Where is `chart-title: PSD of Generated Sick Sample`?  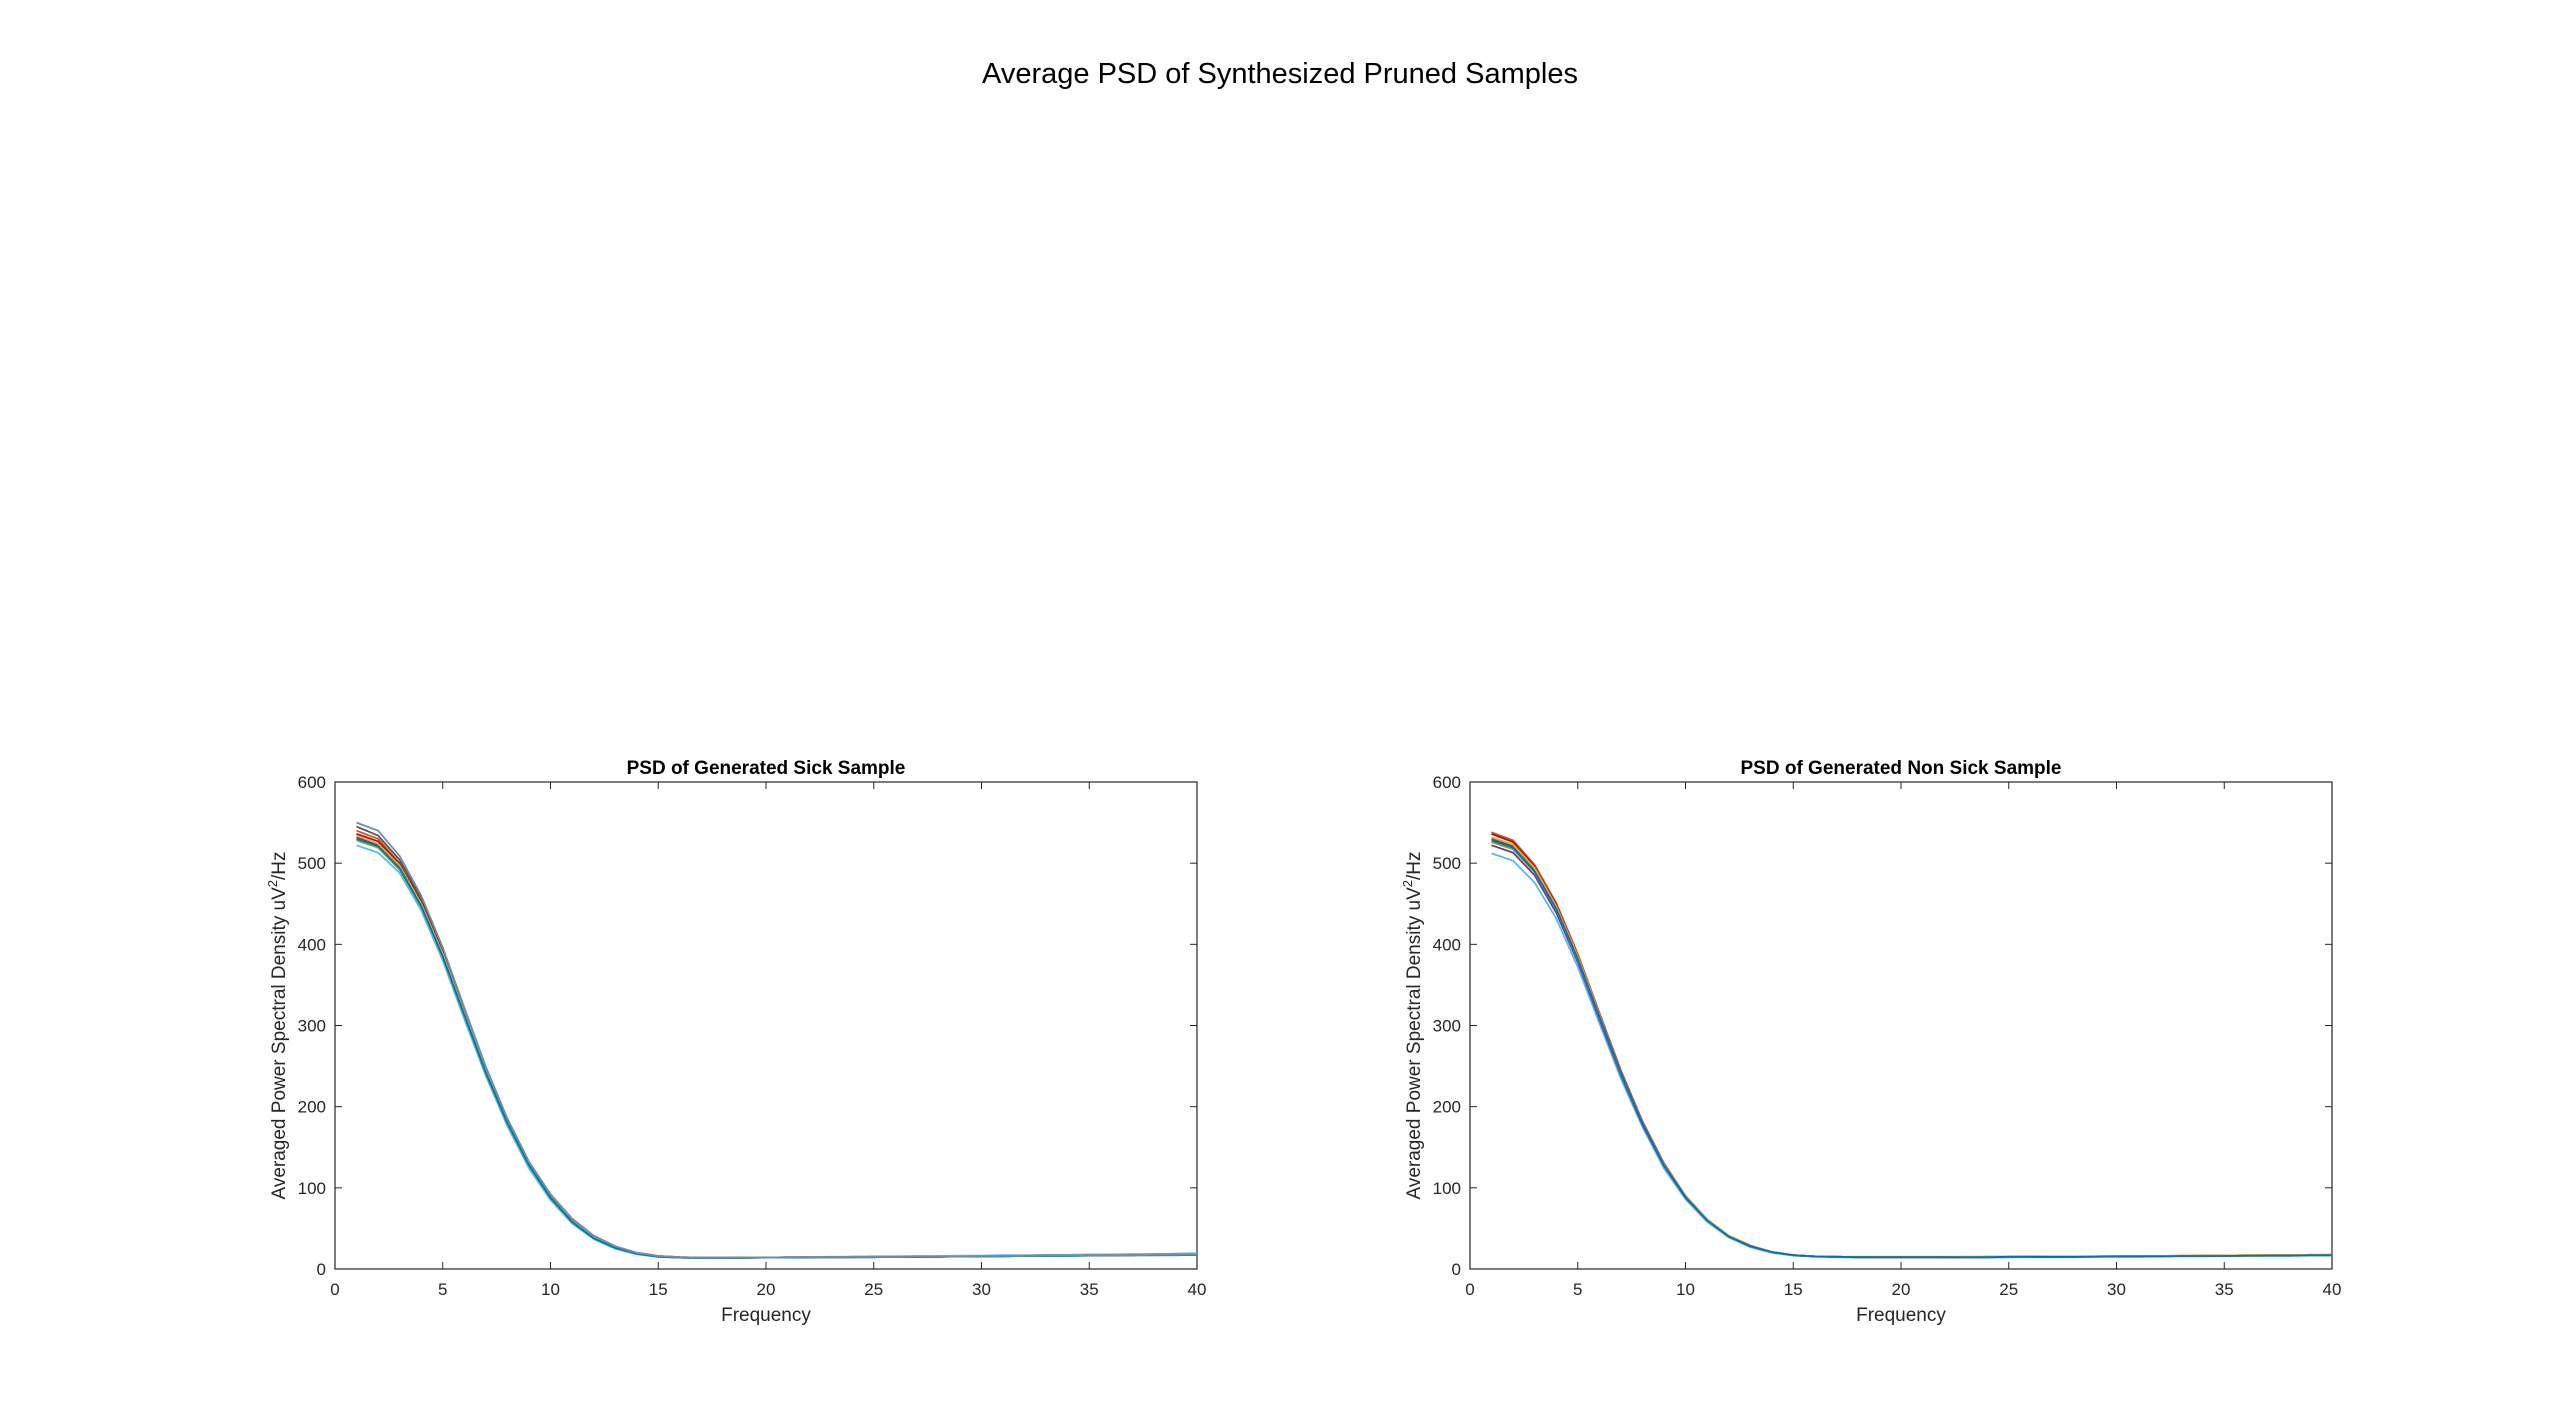 chart-title: PSD of Generated Sick Sample is located at coordinates (766, 768).